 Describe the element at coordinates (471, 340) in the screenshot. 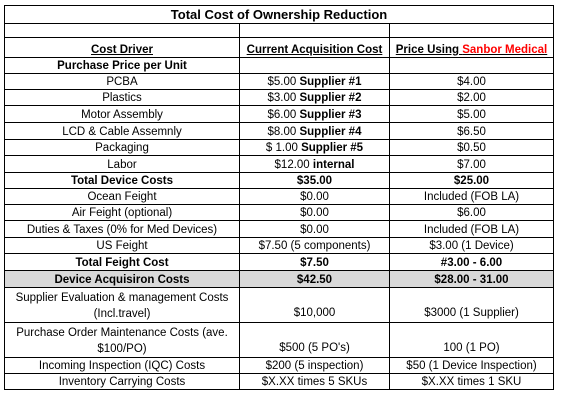

I see `row-price: 100 (1 PO)` at that location.